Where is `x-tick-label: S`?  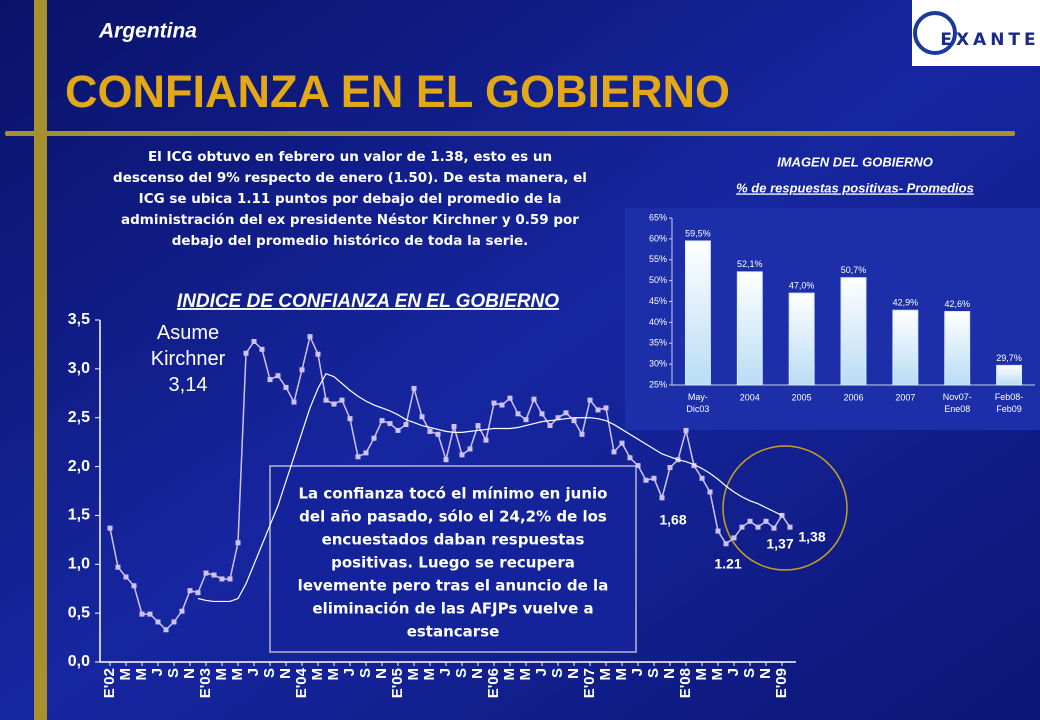
x-tick-label: S is located at coordinates (749, 673).